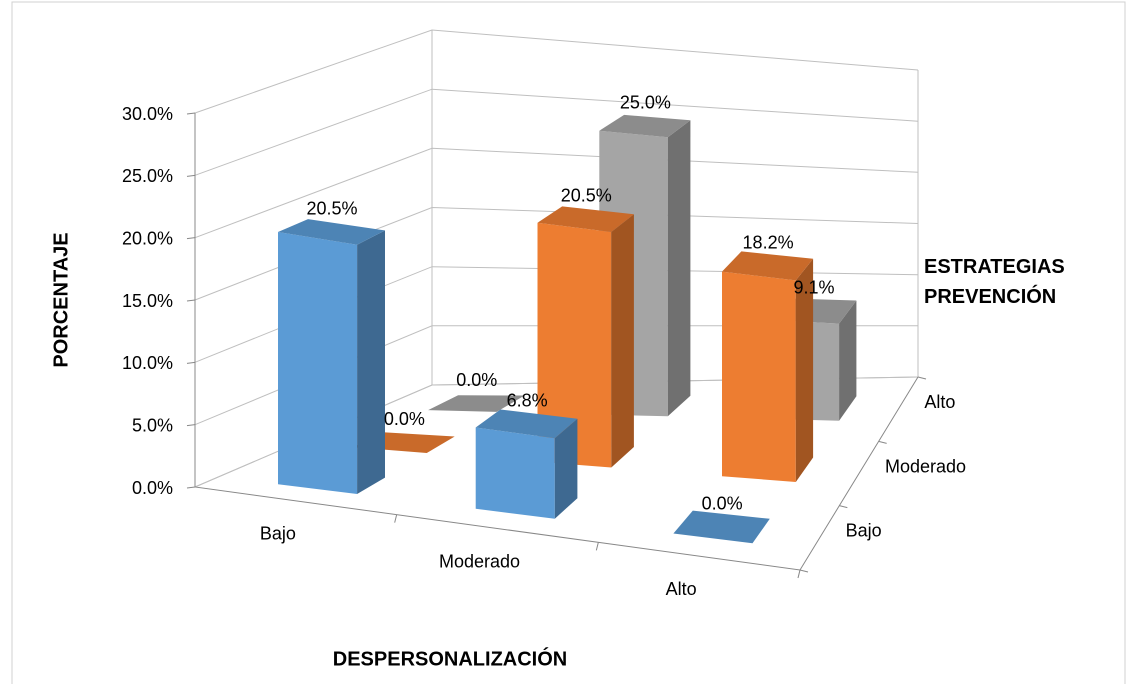 The image size is (1128, 684). Describe the element at coordinates (278, 534) in the screenshot. I see `x-tick-label: Bajo` at that location.